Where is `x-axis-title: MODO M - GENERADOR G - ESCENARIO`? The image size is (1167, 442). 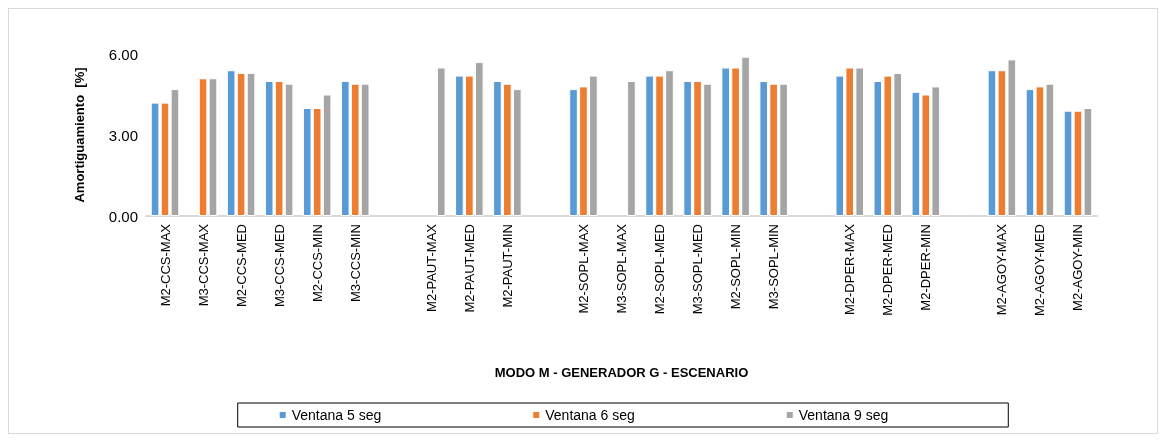
x-axis-title: MODO M - GENERADOR G - ESCENARIO is located at coordinates (621, 372).